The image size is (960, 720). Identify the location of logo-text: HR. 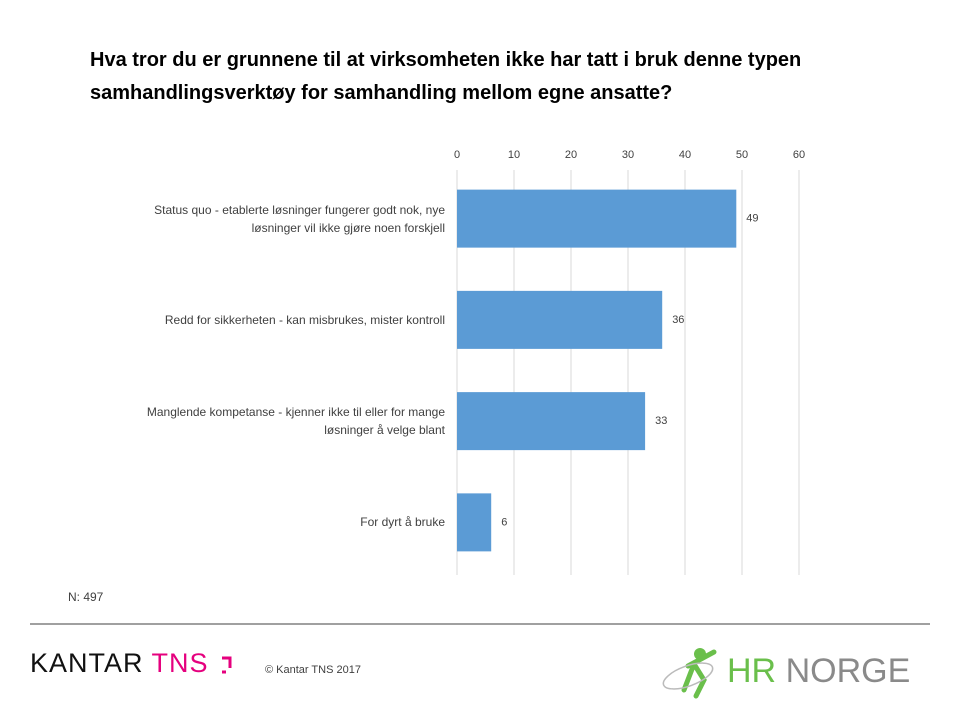
(752, 671).